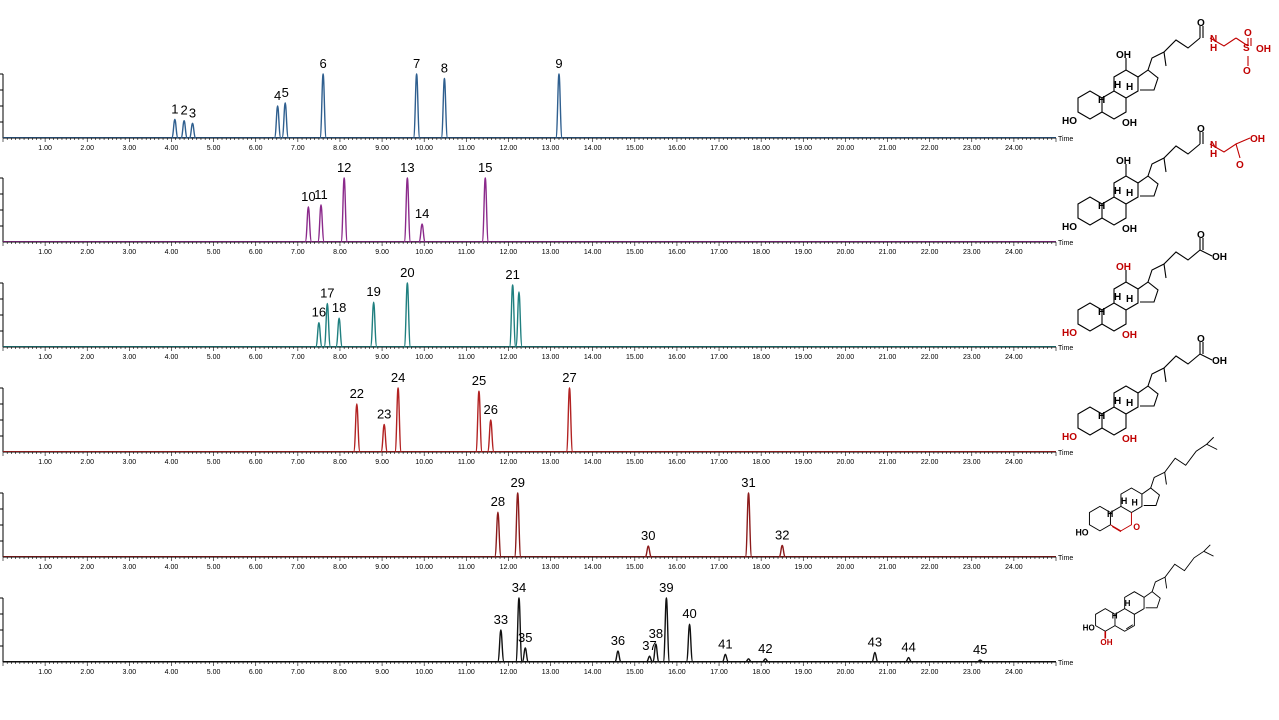 The image size is (1279, 720). I want to click on x-tick-label: 16.00, so click(677, 462).